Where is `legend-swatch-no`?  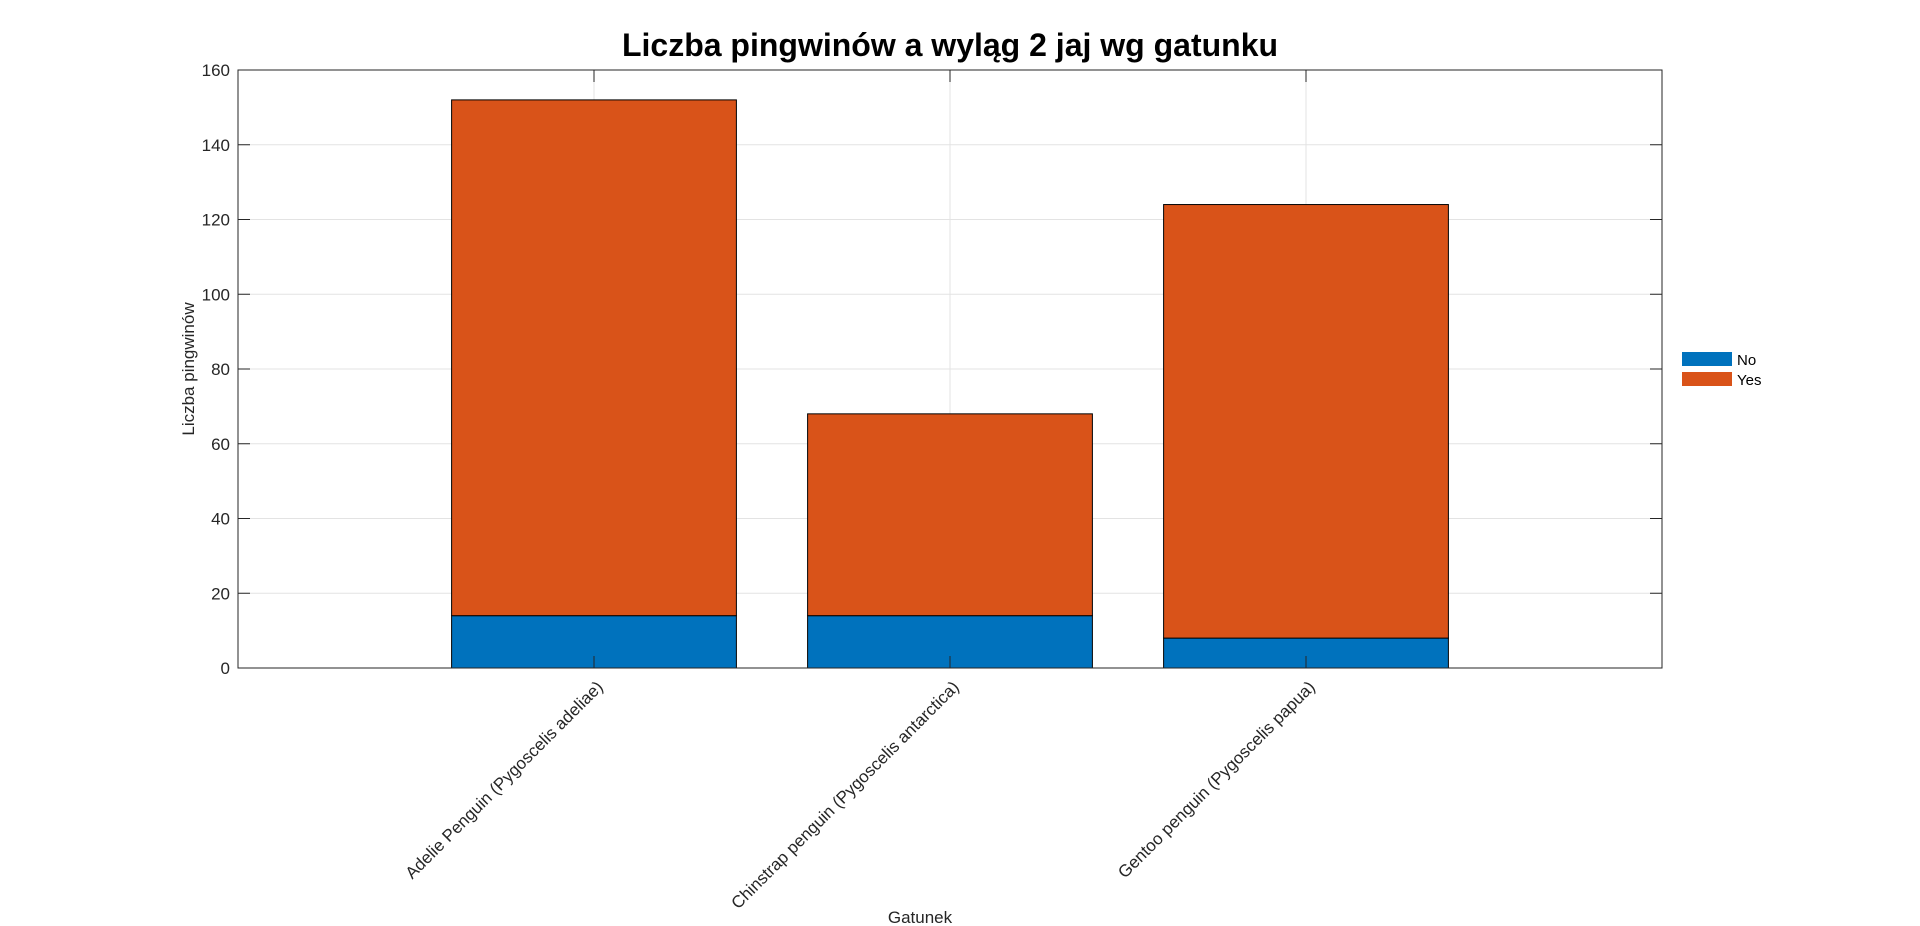
legend-swatch-no is located at coordinates (1707, 359).